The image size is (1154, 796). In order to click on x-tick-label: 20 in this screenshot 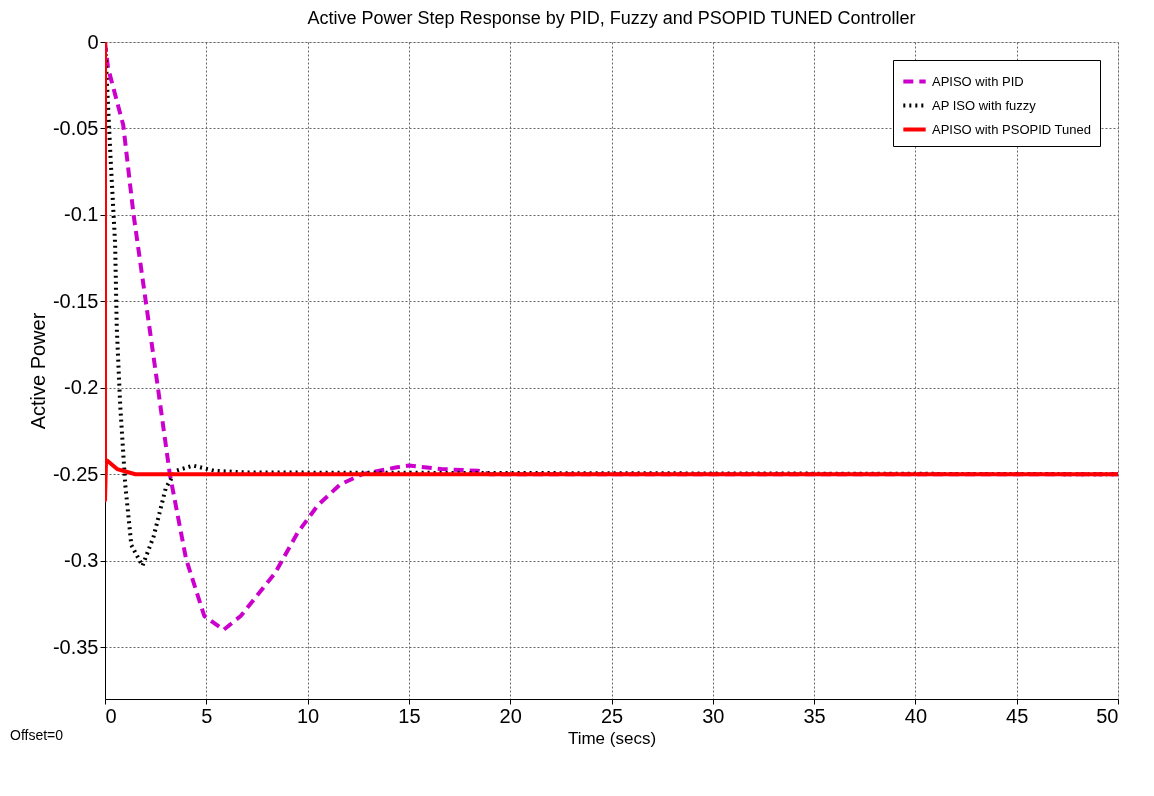, I will do `click(510, 715)`.